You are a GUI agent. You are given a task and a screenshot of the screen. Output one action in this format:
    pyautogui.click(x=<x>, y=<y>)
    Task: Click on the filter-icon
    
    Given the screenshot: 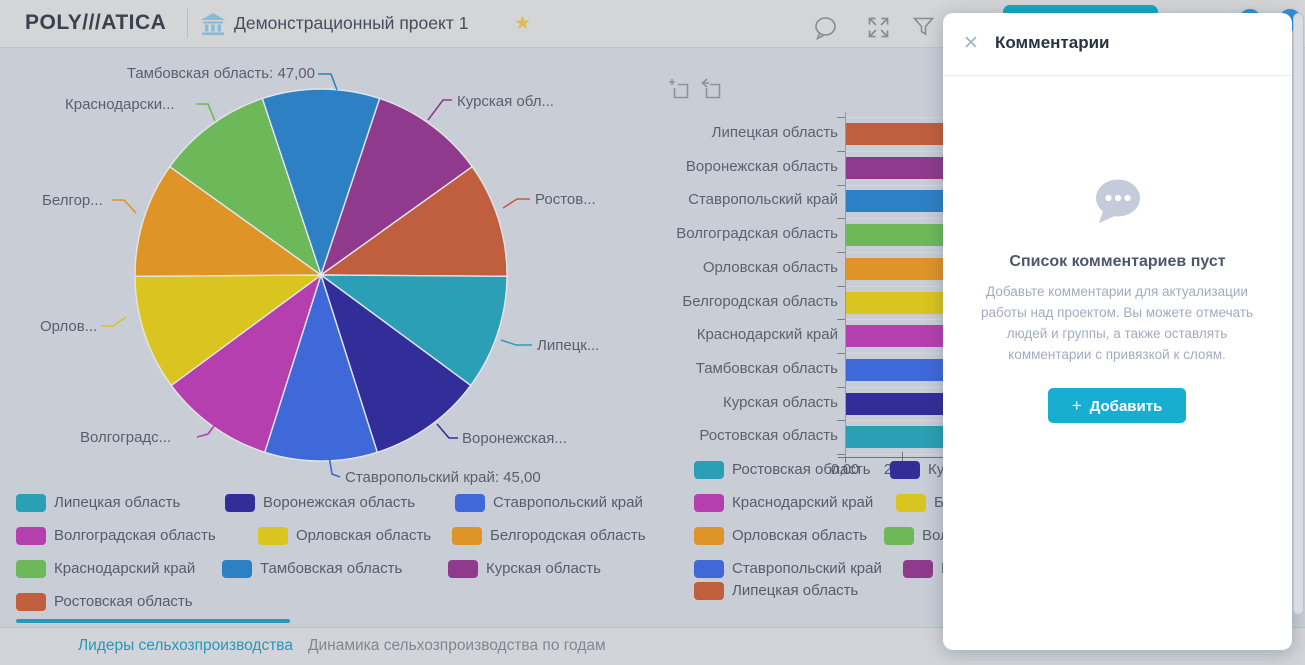 What is the action you would take?
    pyautogui.click(x=923, y=29)
    